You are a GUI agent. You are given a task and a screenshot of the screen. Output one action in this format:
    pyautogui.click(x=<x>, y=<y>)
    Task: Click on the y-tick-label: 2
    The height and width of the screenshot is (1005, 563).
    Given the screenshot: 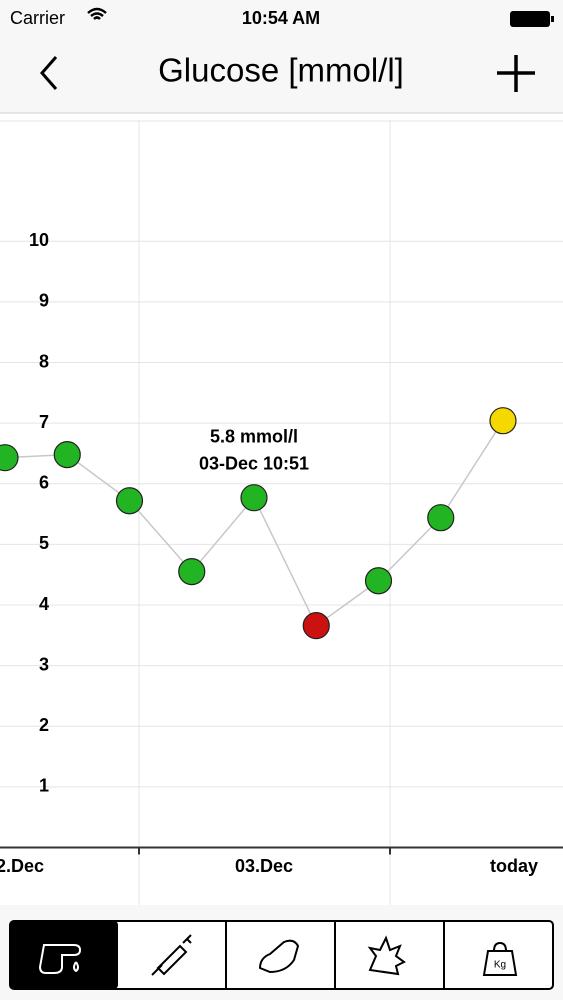 What is the action you would take?
    pyautogui.click(x=44, y=725)
    